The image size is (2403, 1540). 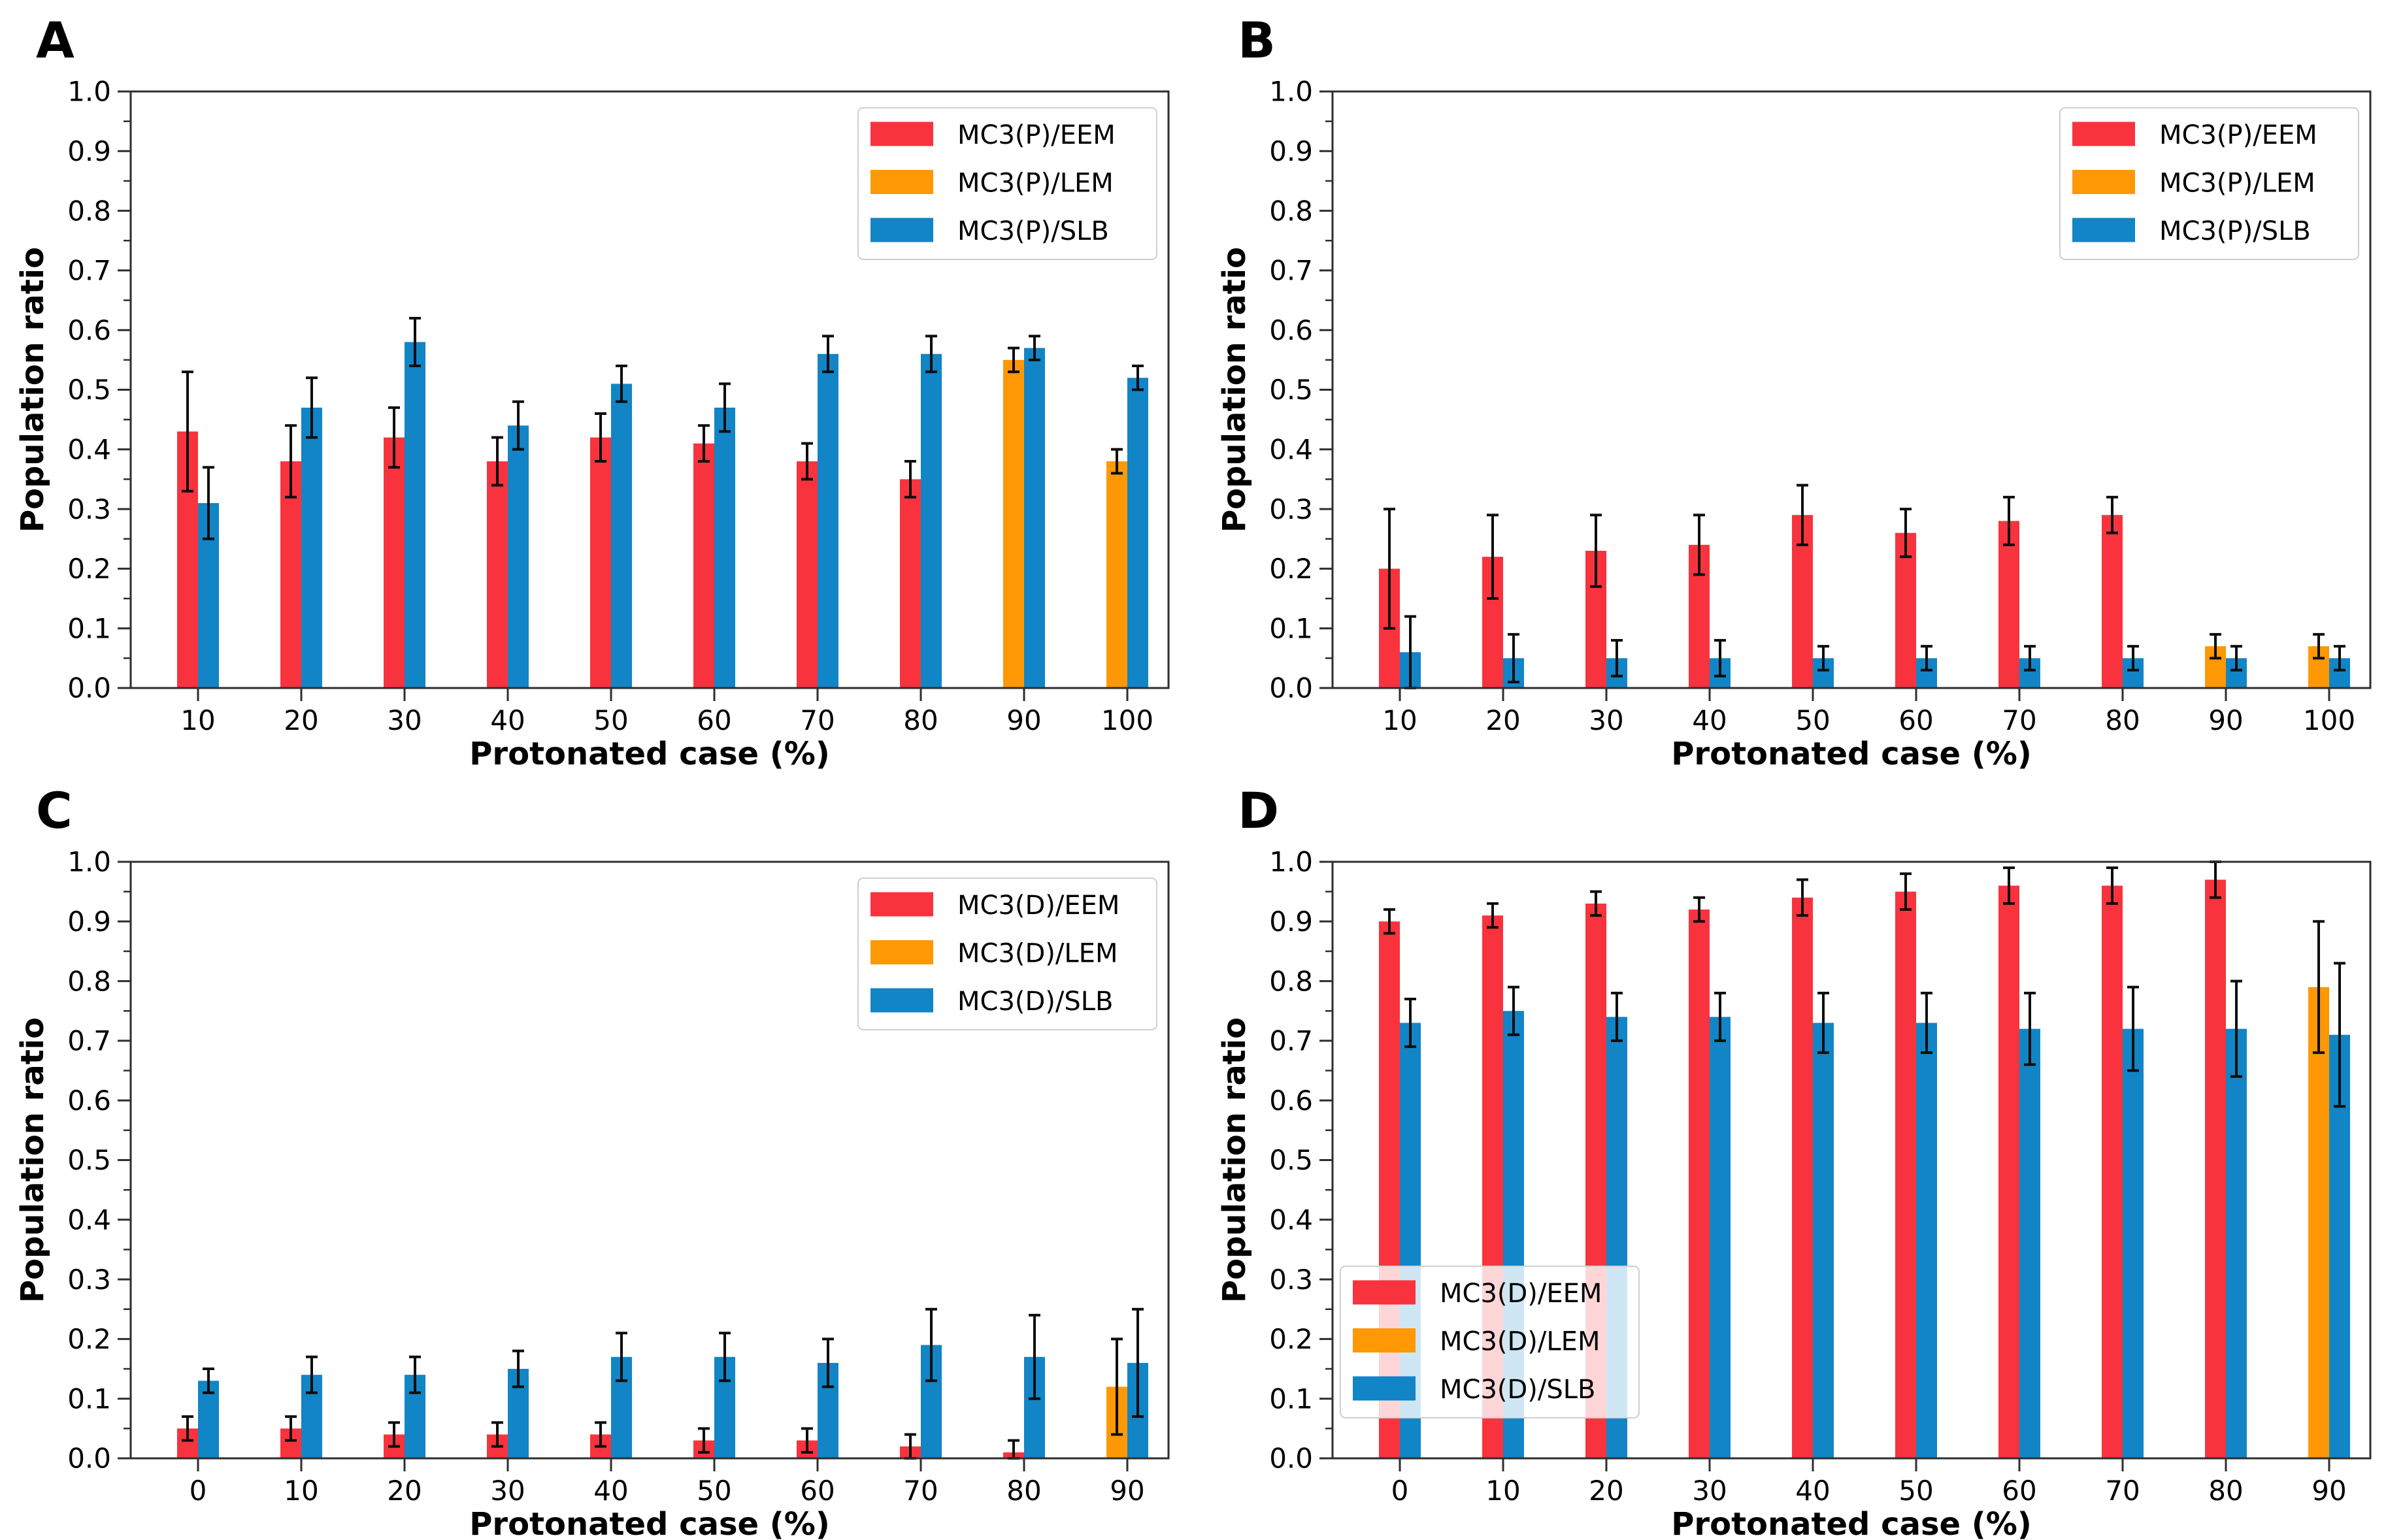 I want to click on legend-label: MC3(D)/LEM, so click(x=1520, y=1342).